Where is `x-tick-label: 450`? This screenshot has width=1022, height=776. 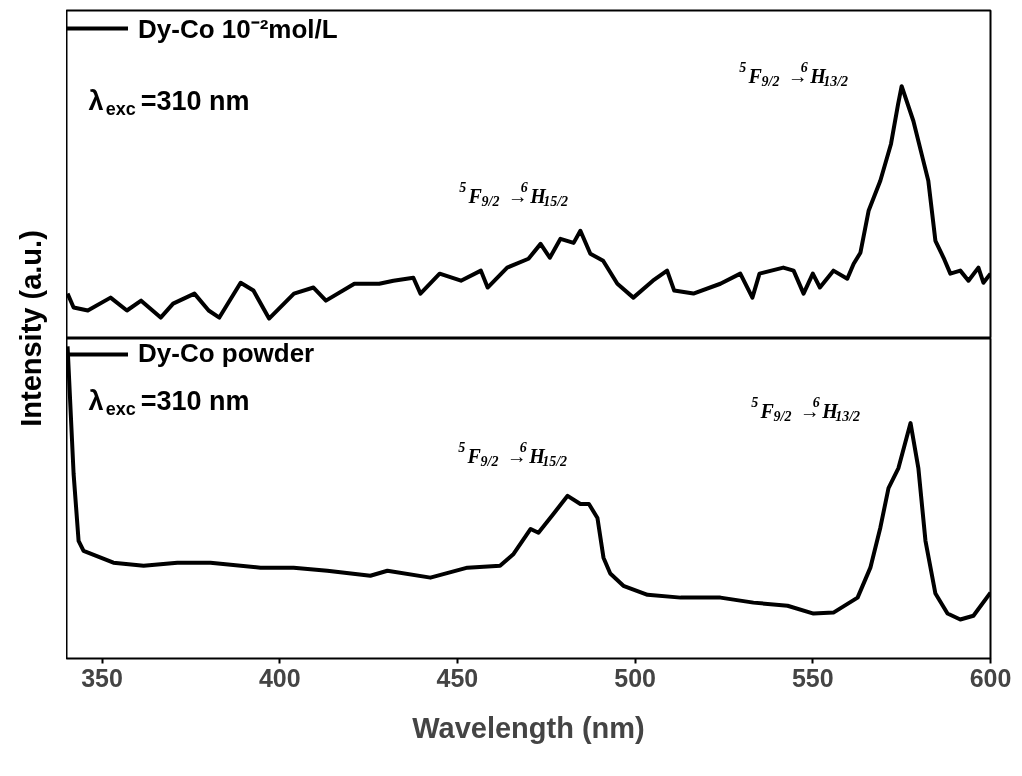 x-tick-label: 450 is located at coordinates (457, 677).